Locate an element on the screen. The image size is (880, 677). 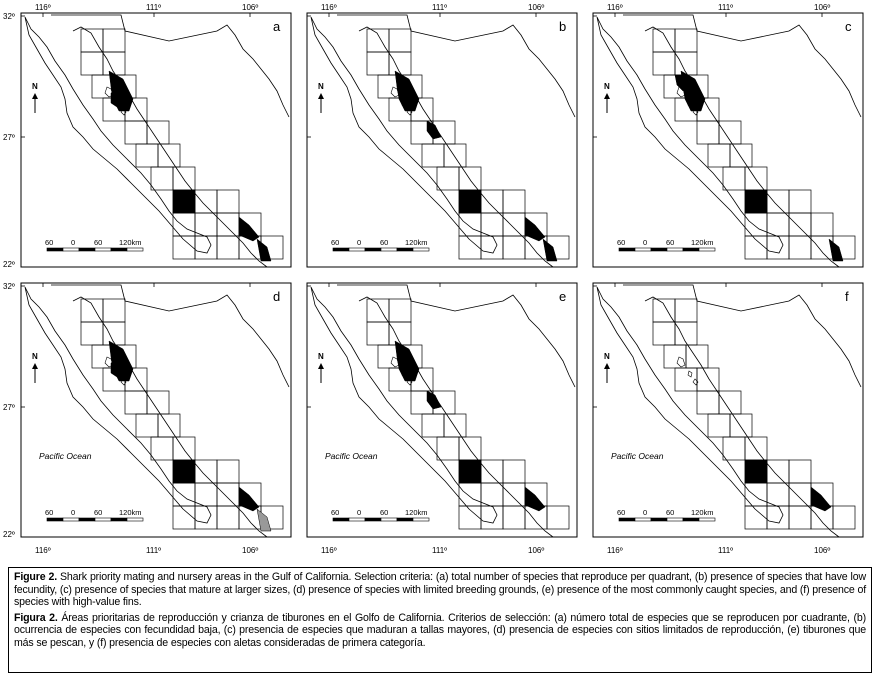
map-panel-c: c N 60 0 60 120km is located at coordinates (729, 141).